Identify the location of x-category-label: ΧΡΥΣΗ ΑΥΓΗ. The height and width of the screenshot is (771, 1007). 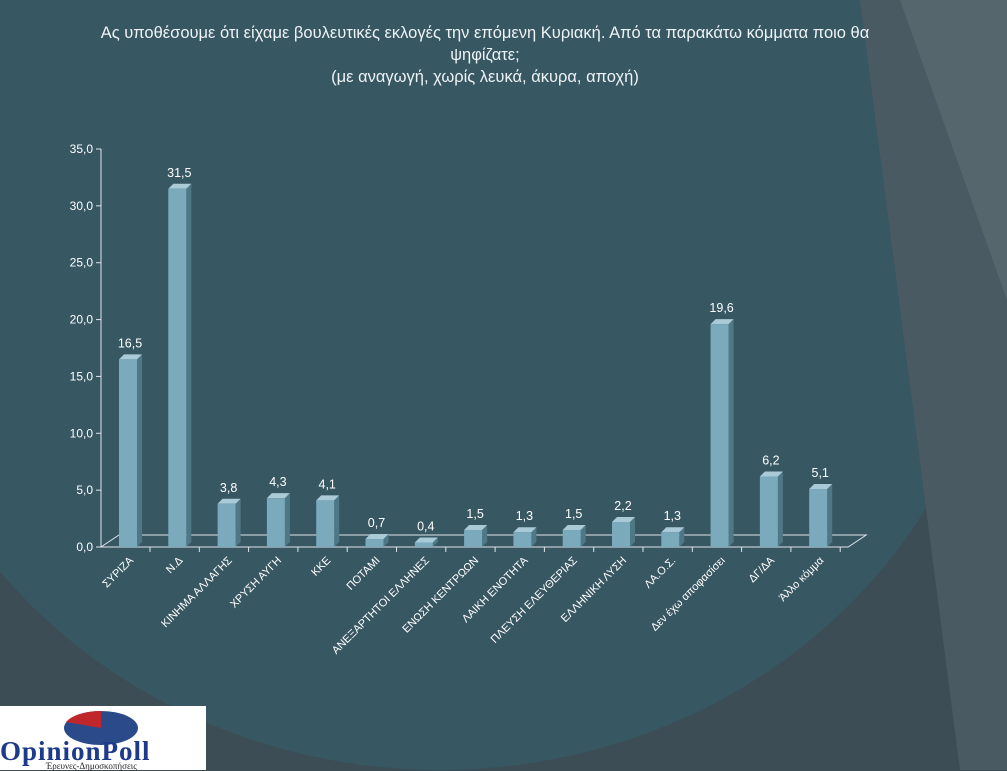
(256, 583).